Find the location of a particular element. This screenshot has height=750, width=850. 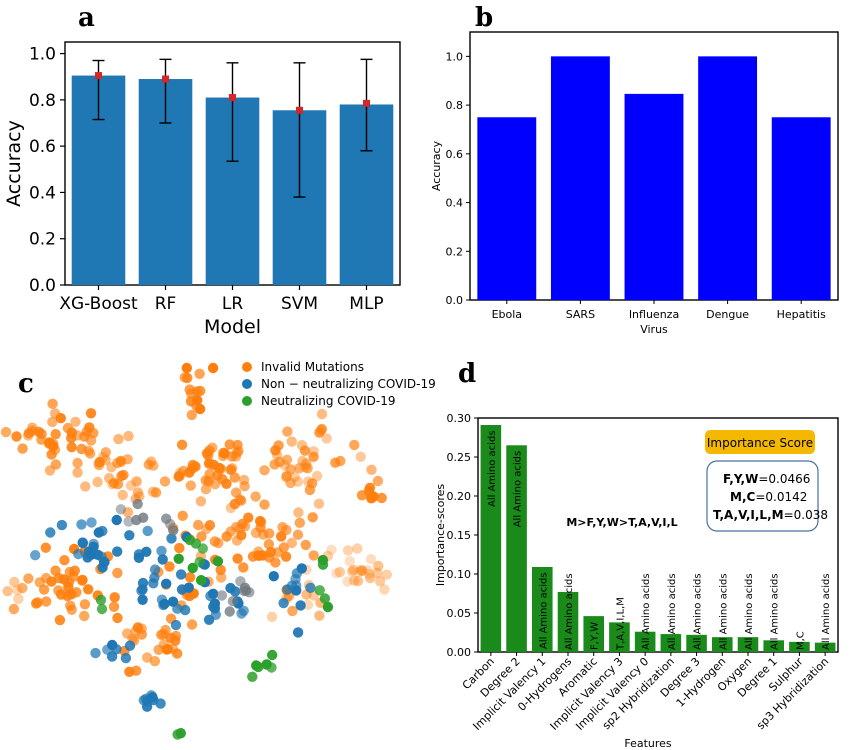

panel-d-annotation: M>F,Y,W>T,A,V,I,L is located at coordinates (621, 522).